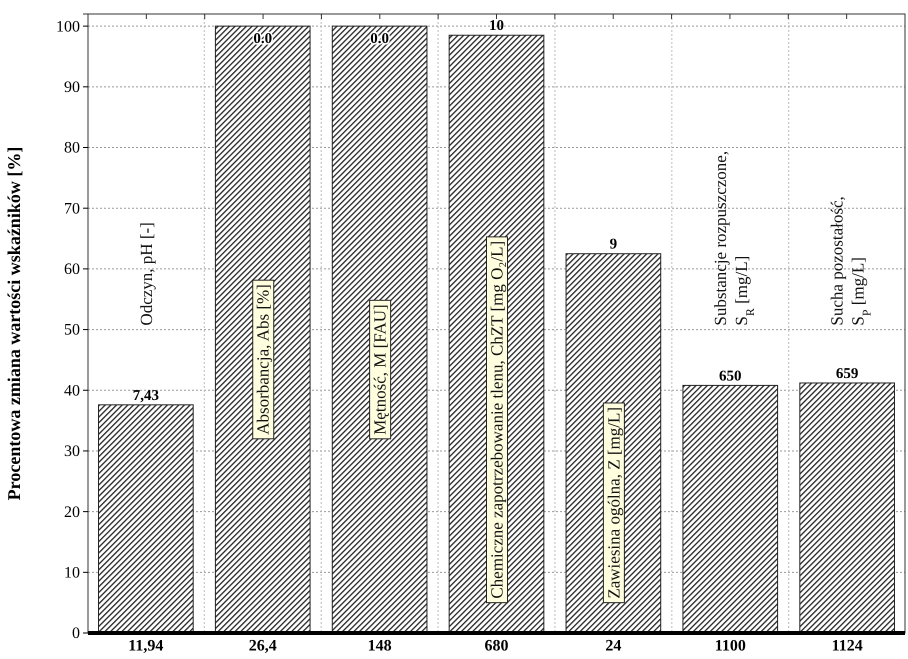  Describe the element at coordinates (72, 512) in the screenshot. I see `y-tick-label: 20` at that location.